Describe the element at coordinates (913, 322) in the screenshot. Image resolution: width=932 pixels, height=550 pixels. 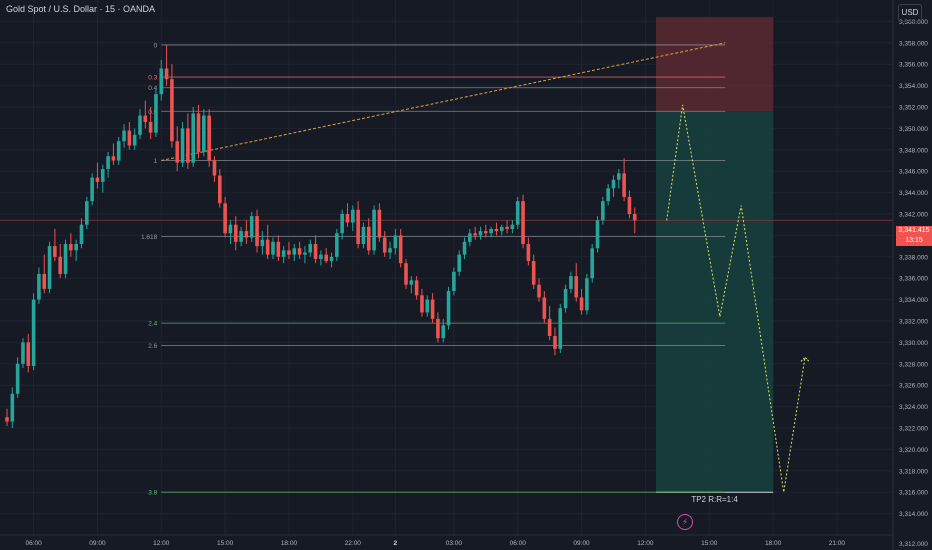
I see `price-axis-tick-label: 3,332.000` at that location.